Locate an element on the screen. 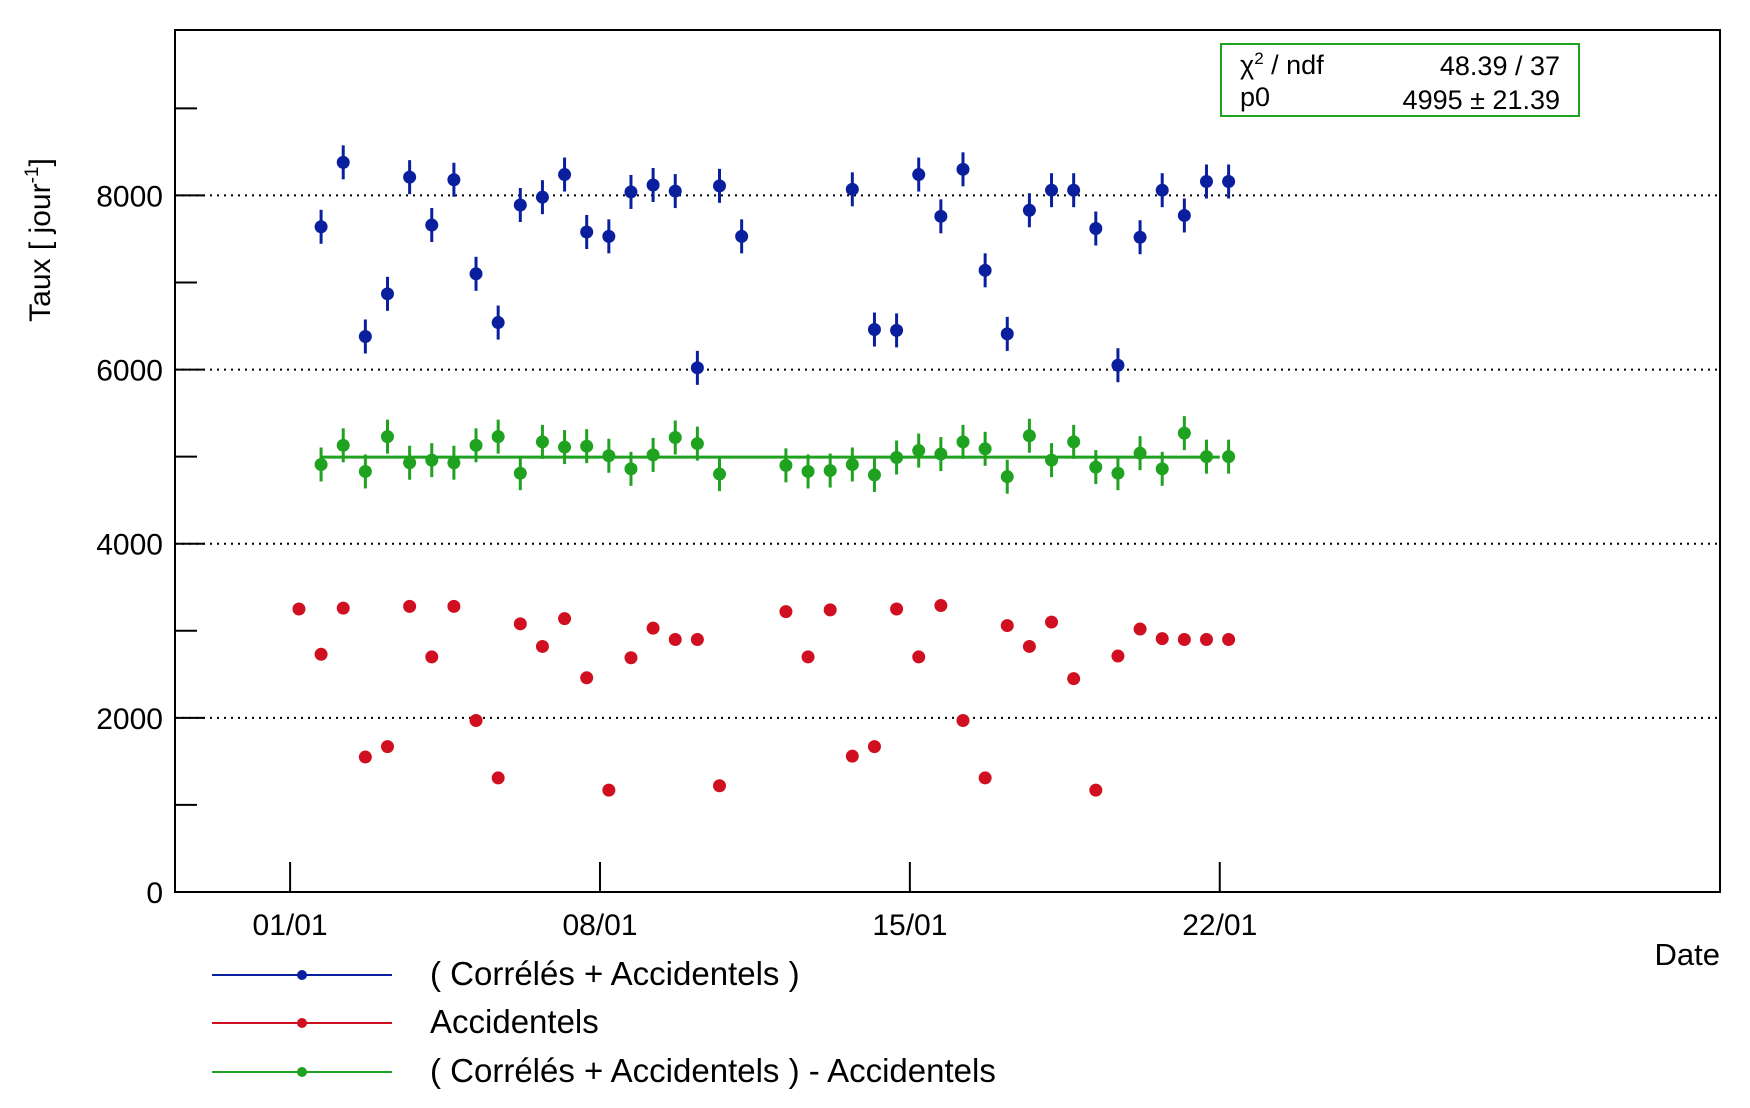 This screenshot has height=1108, width=1750. fit-chi-label: χ2 / ndf is located at coordinates (1282, 64).